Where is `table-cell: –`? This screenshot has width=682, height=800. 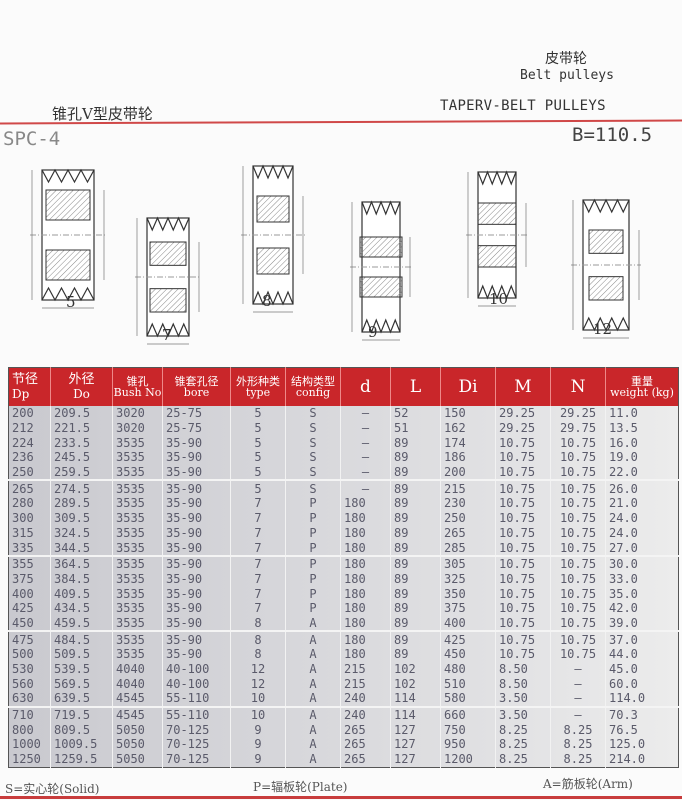
table-cell: – is located at coordinates (578, 669).